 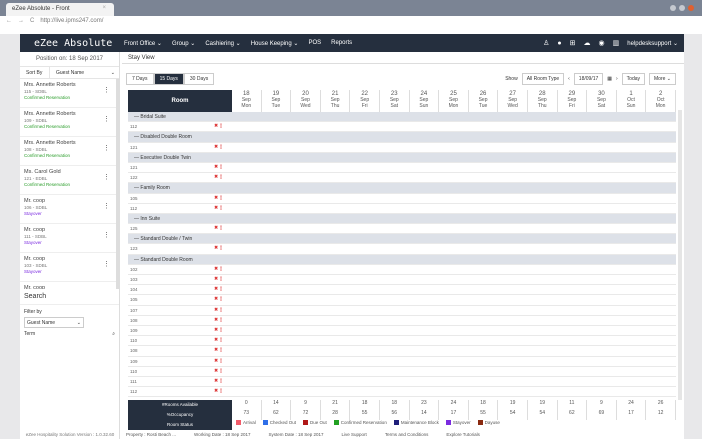 What do you see at coordinates (402, 137) in the screenshot?
I see `room-category-row: — Disabled Double Room` at bounding box center [402, 137].